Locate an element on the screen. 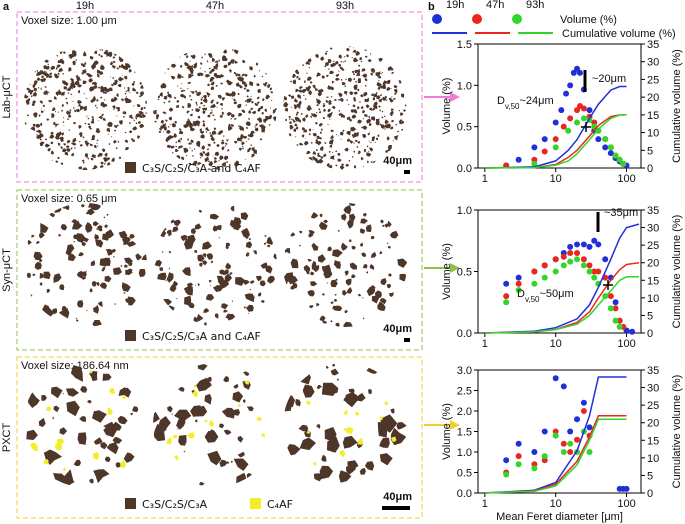 The height and width of the screenshot is (524, 685). y-tick-label: 0.5 is located at coordinates (464, 128).